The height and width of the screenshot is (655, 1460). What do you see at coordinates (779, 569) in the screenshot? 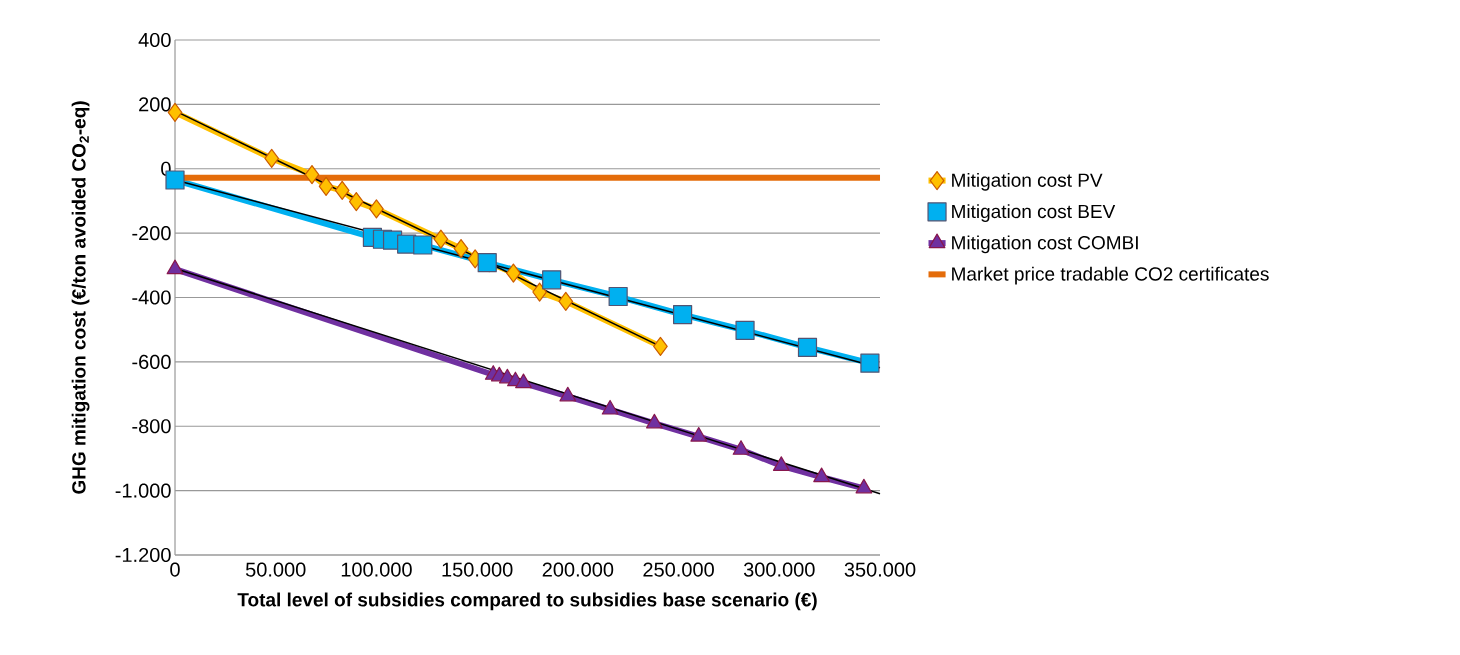
I see `x-tick-label: 300.000` at bounding box center [779, 569].